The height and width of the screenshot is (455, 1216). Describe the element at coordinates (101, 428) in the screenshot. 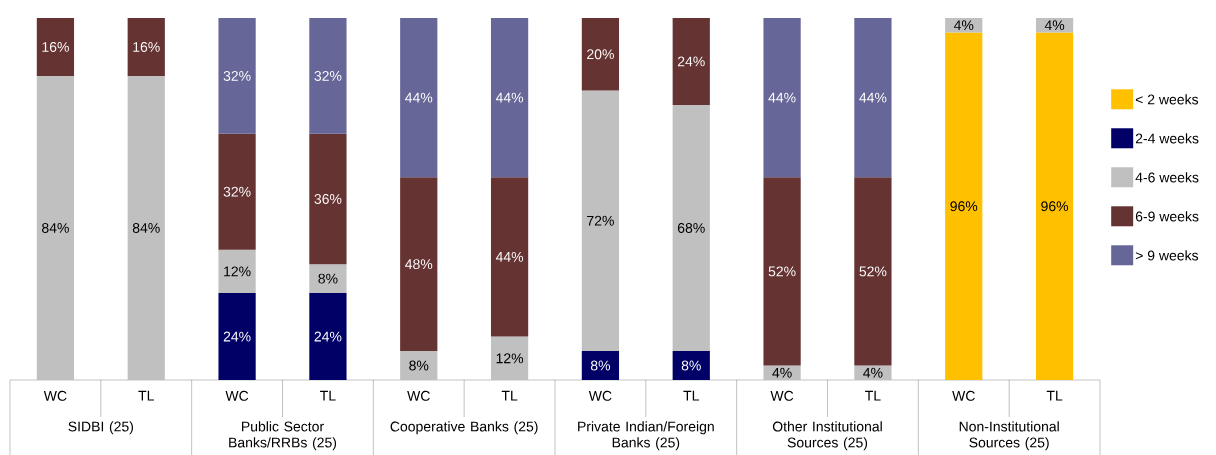

I see `text: SIDBI (25)` at that location.